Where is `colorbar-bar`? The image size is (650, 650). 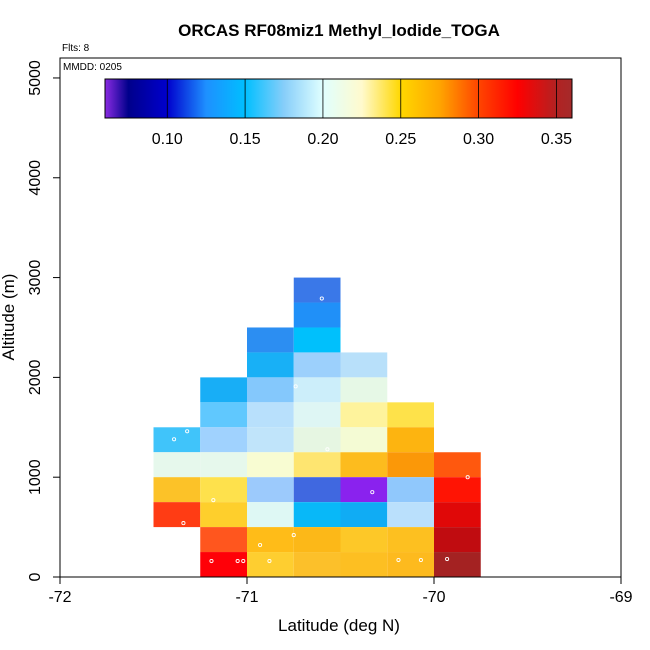
colorbar-bar is located at coordinates (338, 98).